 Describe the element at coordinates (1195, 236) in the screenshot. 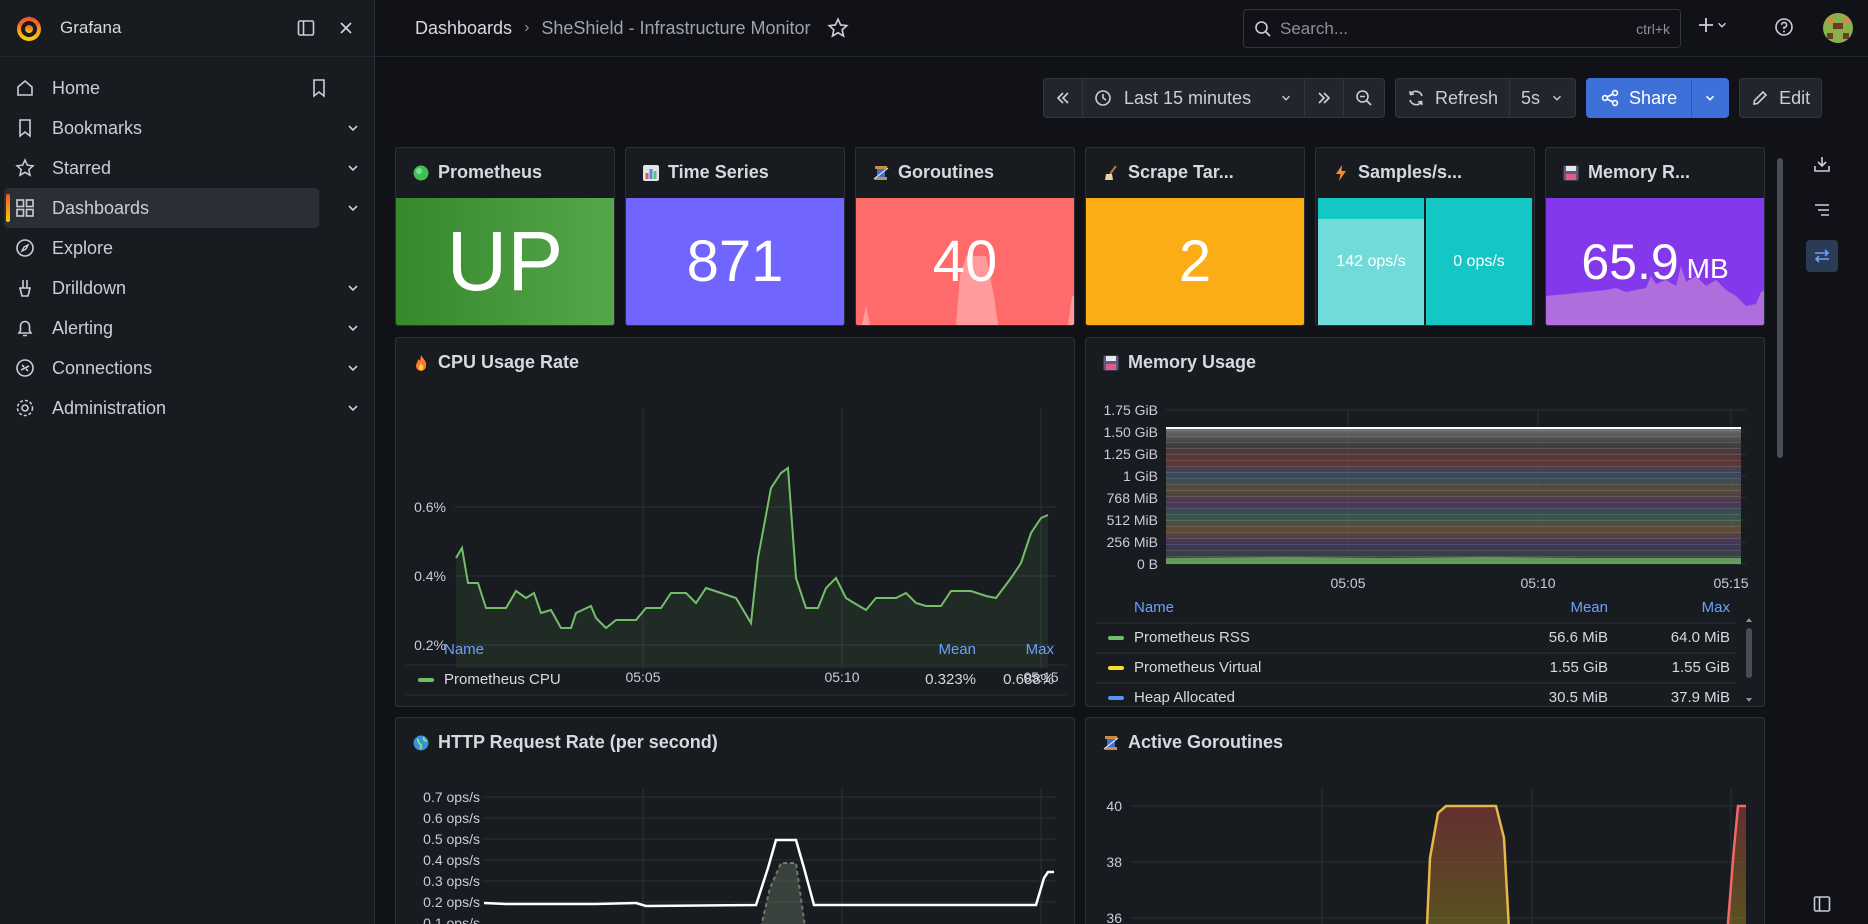

I see `stat-panel-scrape-targets: Scrape Tar... 2` at that location.